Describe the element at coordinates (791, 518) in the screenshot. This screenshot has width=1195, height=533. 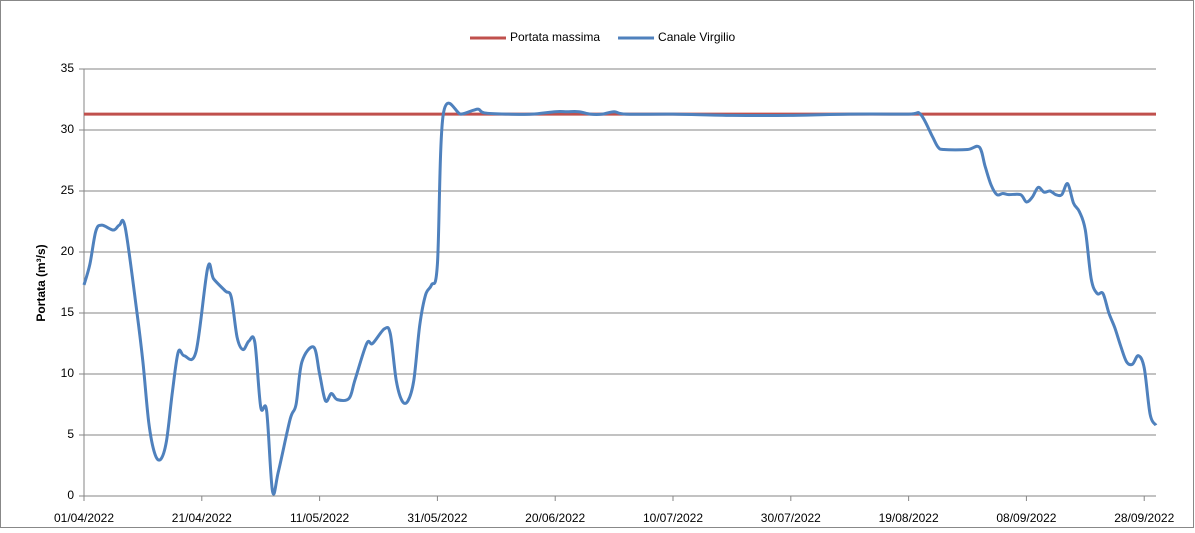
I see `x-tick-label: 30/07/2022` at that location.